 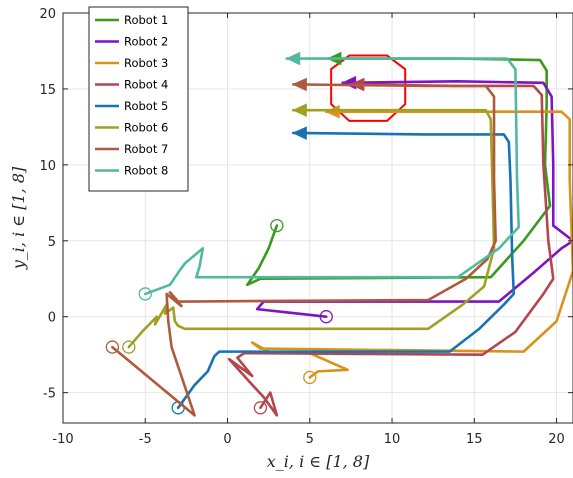 I want to click on legend-label: Robot 4, so click(x=146, y=85).